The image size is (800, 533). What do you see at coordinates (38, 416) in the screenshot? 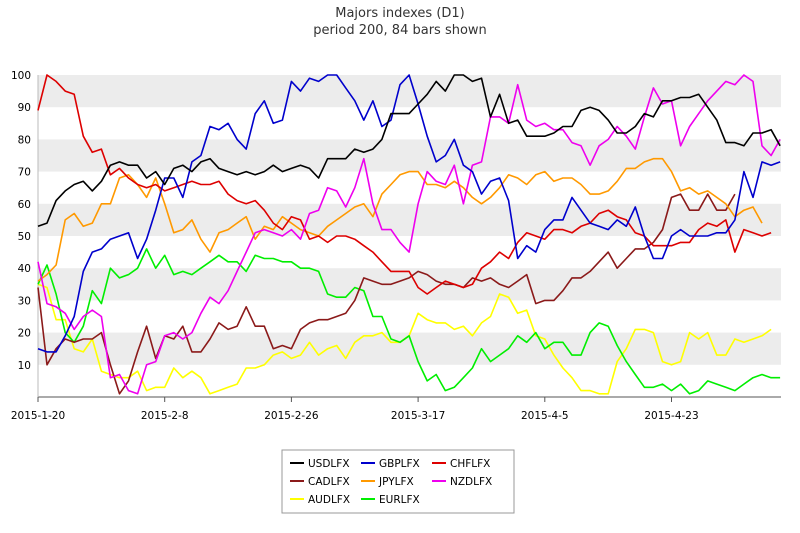
I see `x-tick-label: 2015-1-20` at bounding box center [38, 416].